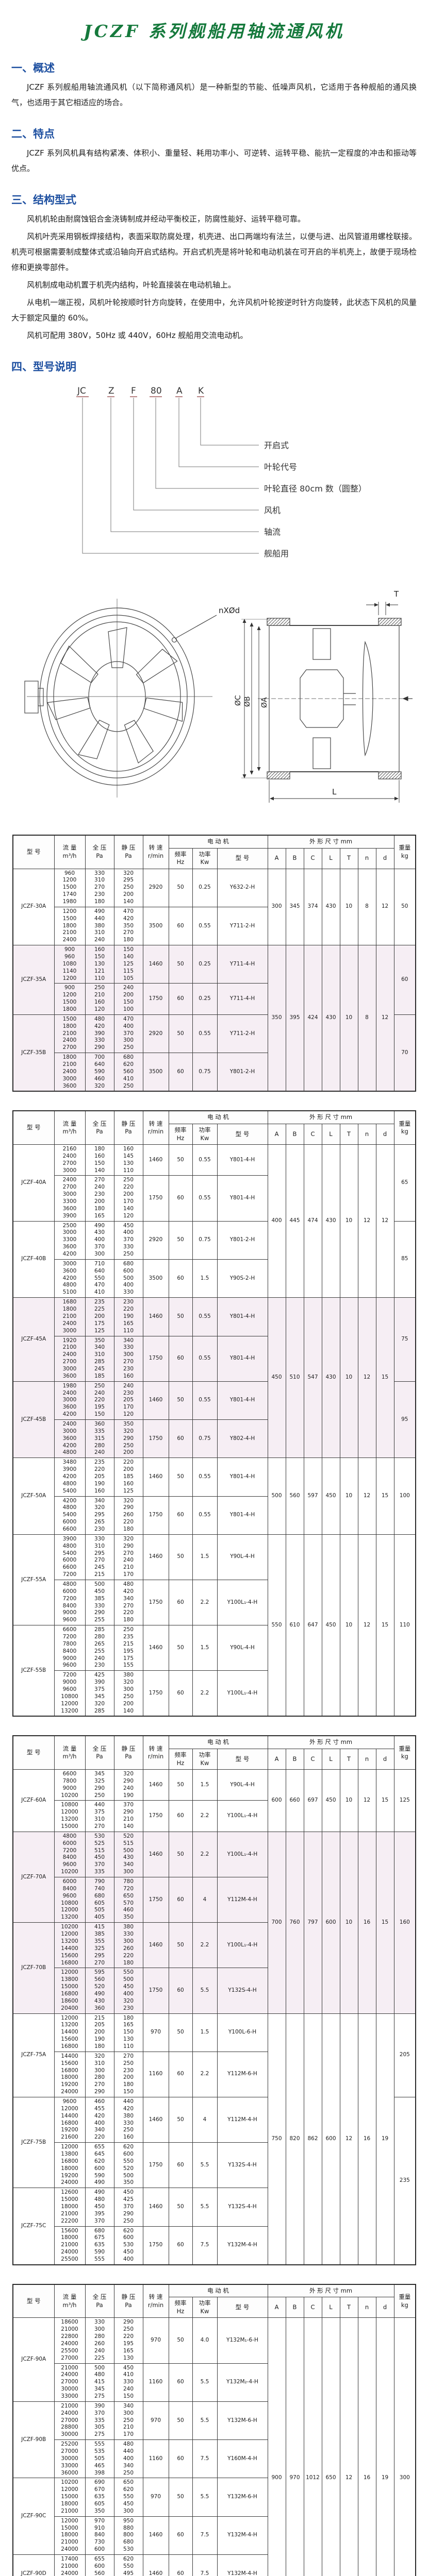  I want to click on cell-dim-A: 550, so click(277, 1625).